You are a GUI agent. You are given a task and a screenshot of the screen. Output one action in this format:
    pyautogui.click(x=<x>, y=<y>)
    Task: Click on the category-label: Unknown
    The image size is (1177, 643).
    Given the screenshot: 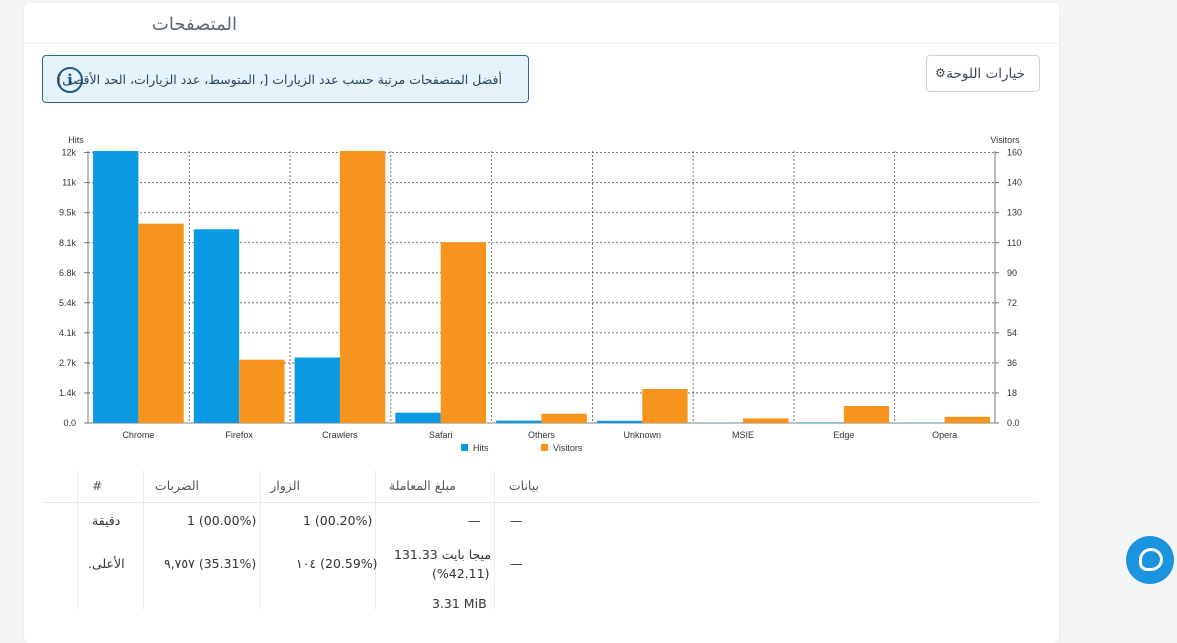 What is the action you would take?
    pyautogui.click(x=643, y=435)
    